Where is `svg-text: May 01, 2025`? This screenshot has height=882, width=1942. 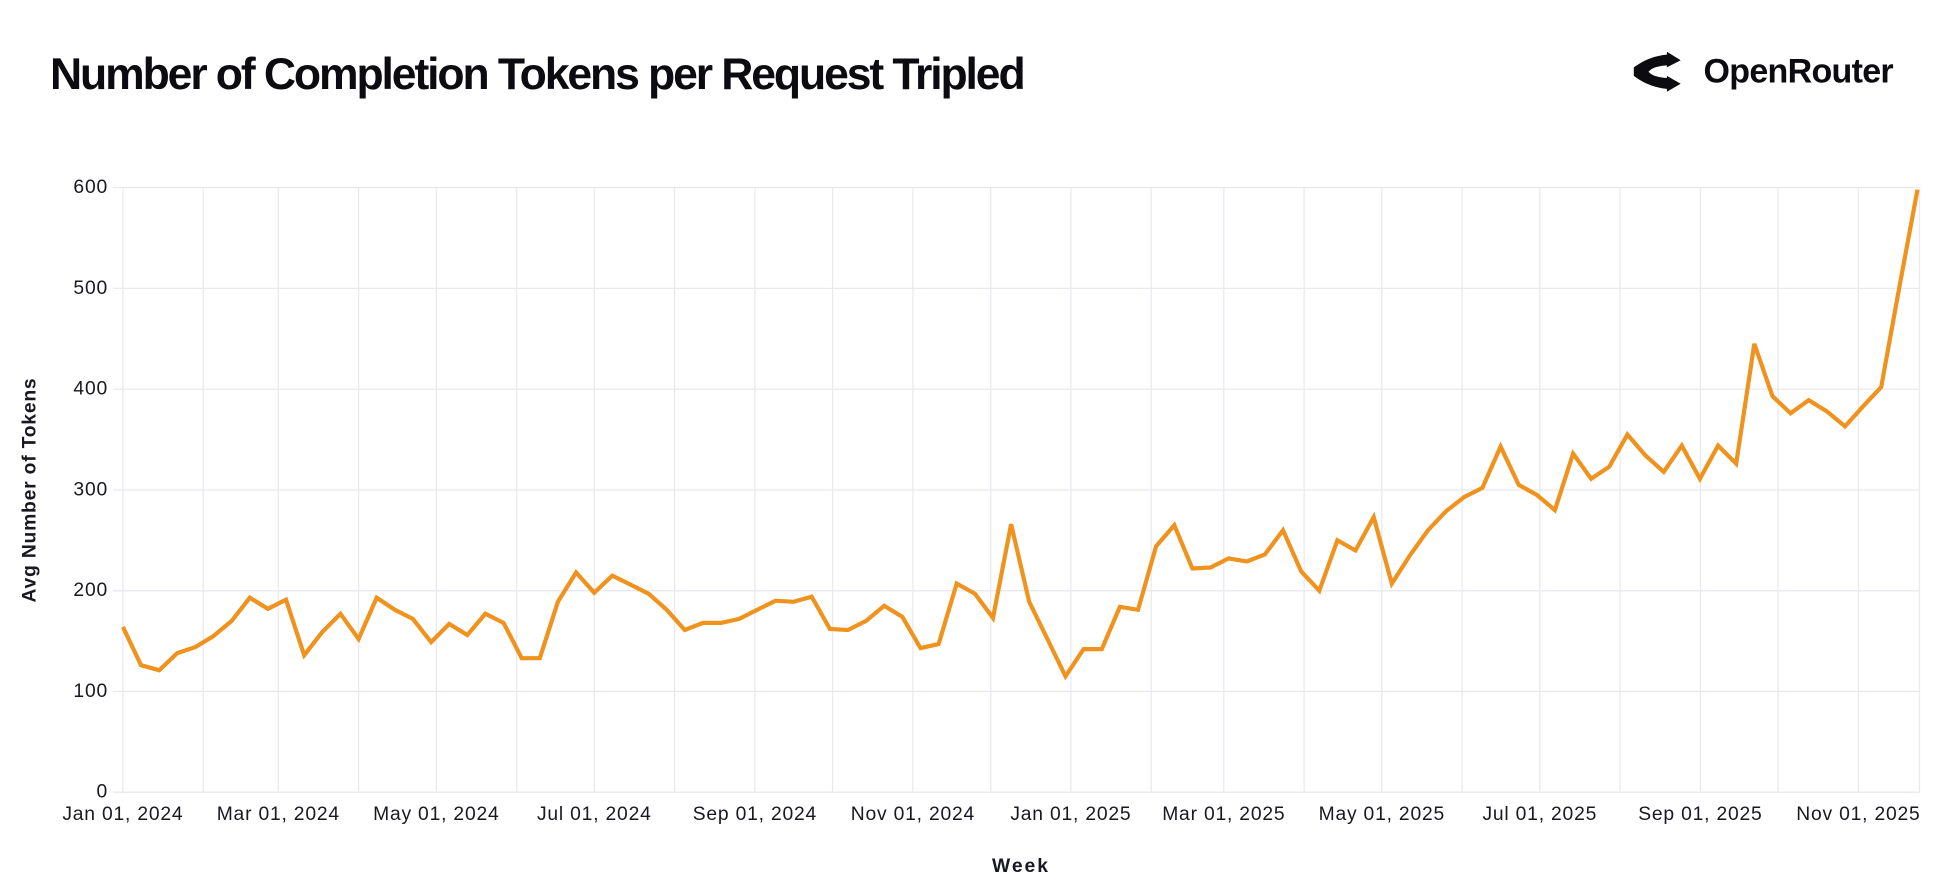 svg-text: May 01, 2025 is located at coordinates (1382, 814).